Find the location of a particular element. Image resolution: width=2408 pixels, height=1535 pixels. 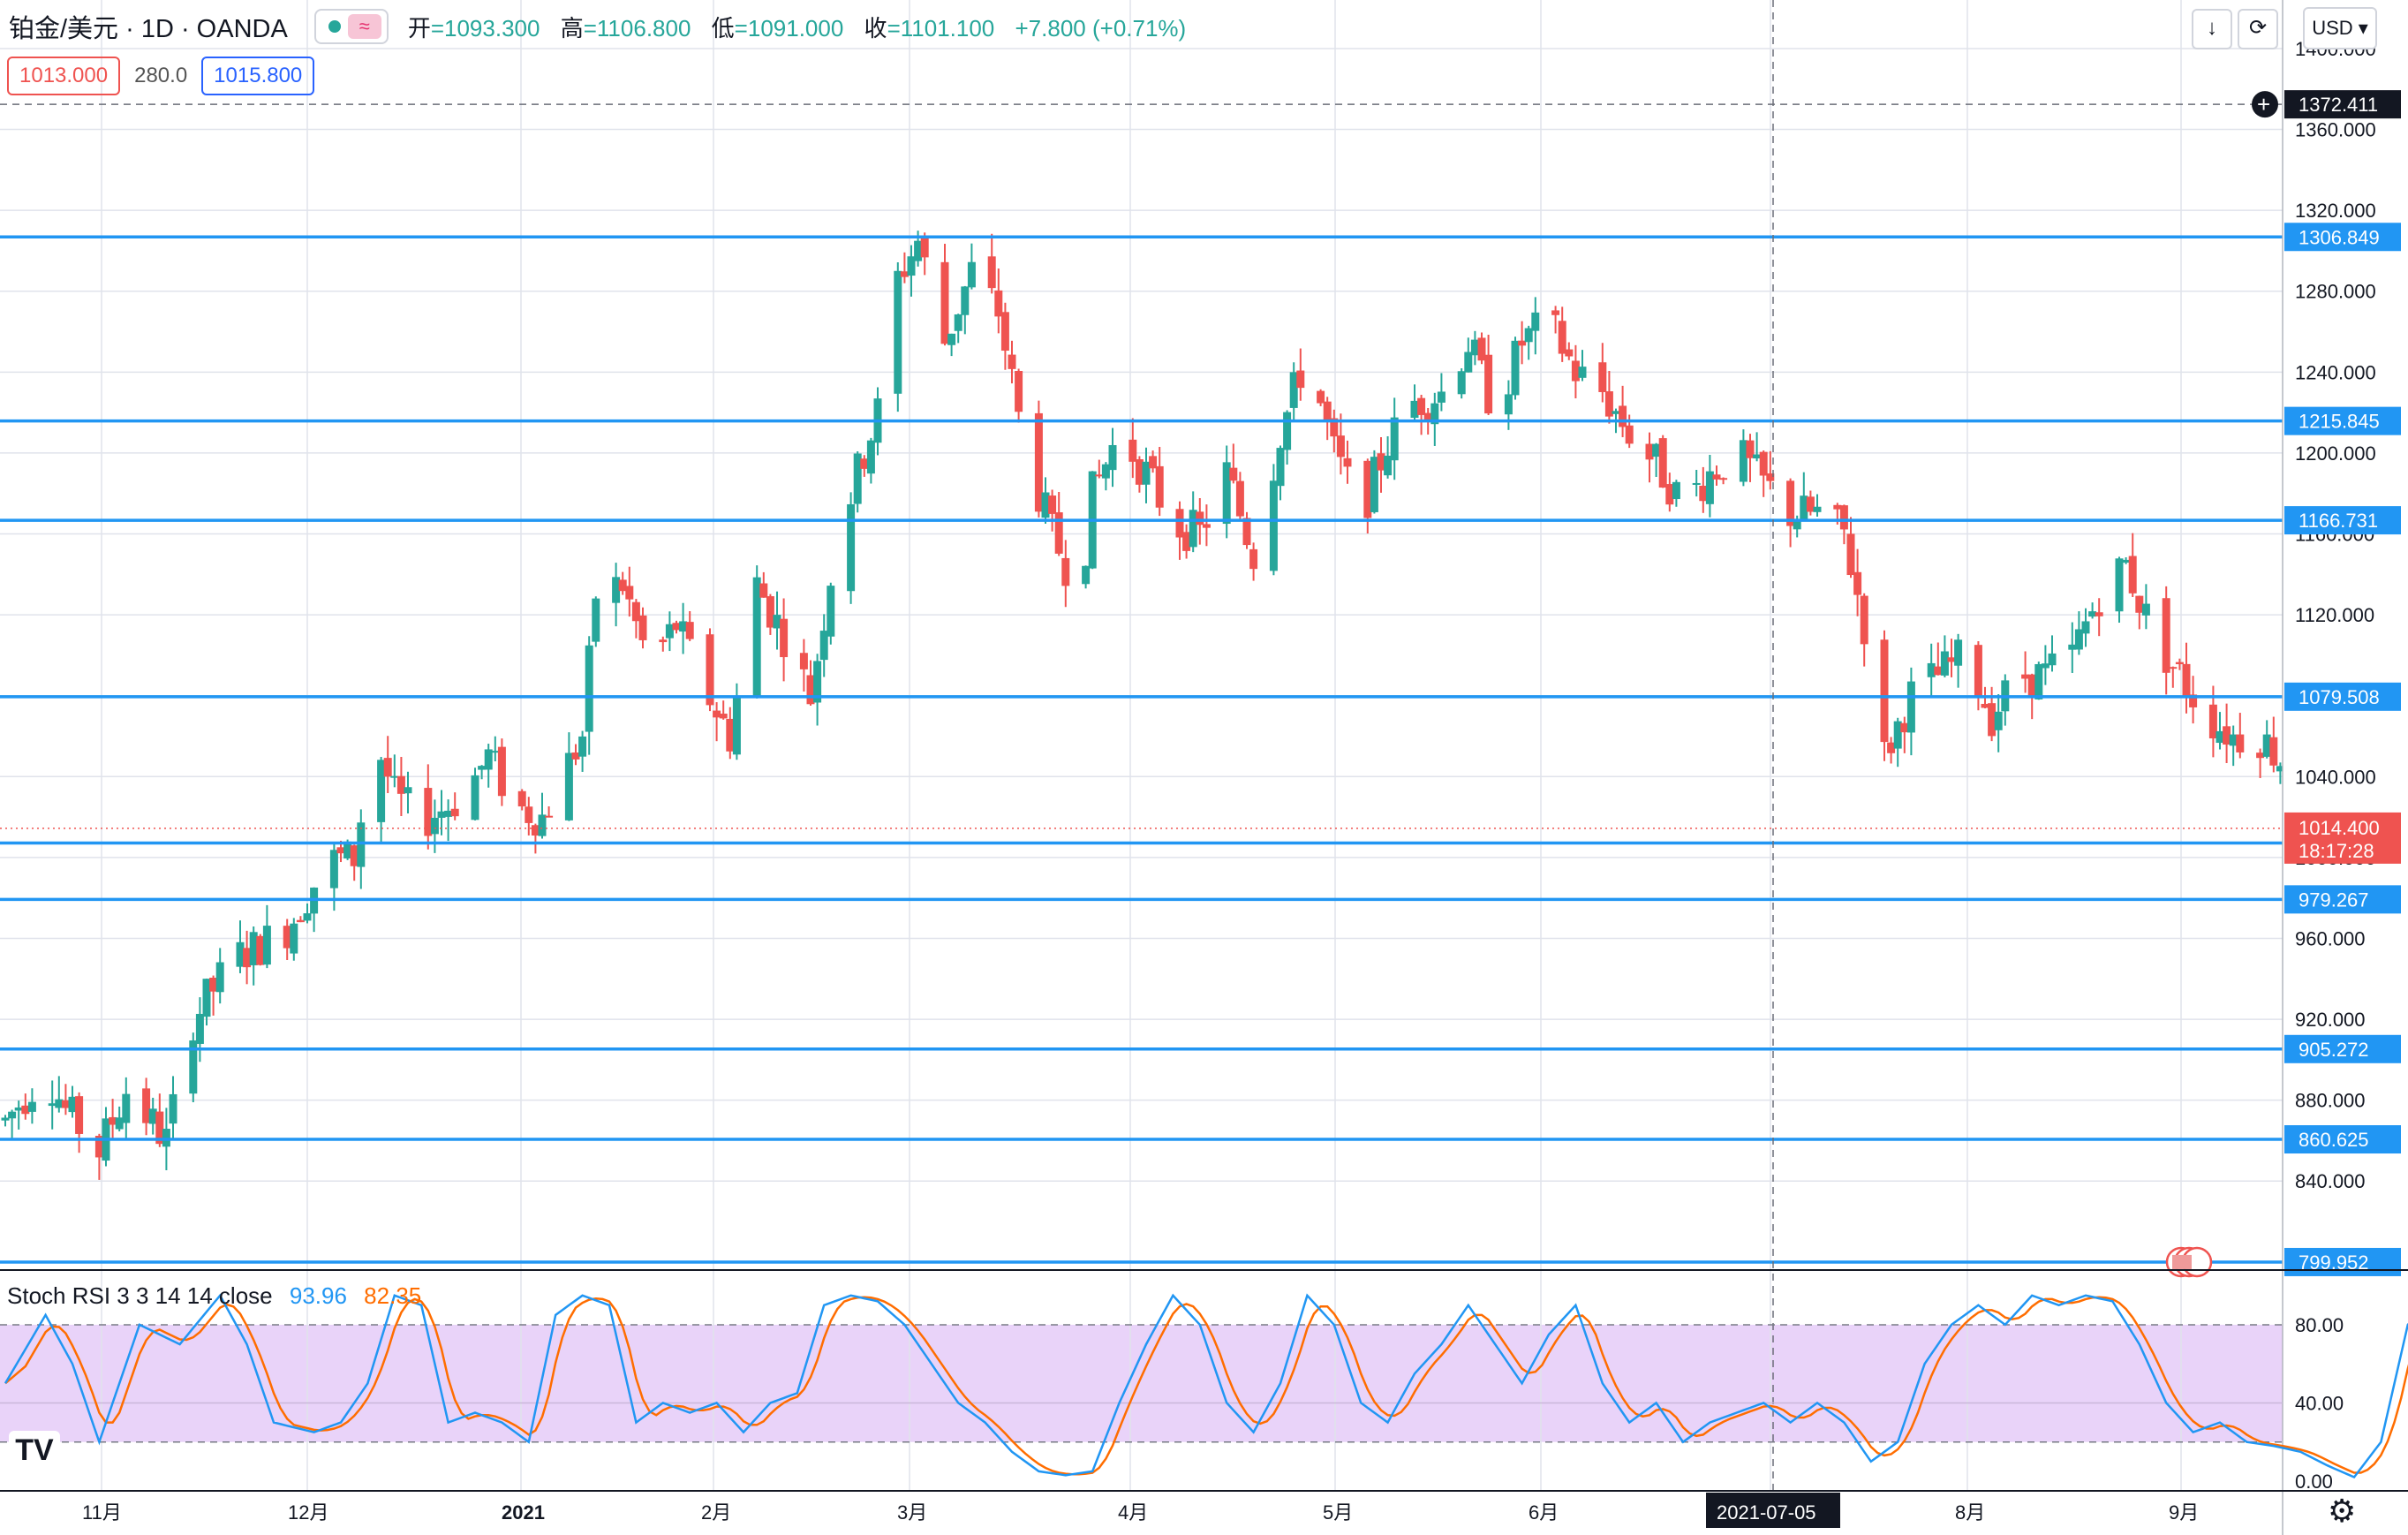

stoch-d-line is located at coordinates (1206, 1386).